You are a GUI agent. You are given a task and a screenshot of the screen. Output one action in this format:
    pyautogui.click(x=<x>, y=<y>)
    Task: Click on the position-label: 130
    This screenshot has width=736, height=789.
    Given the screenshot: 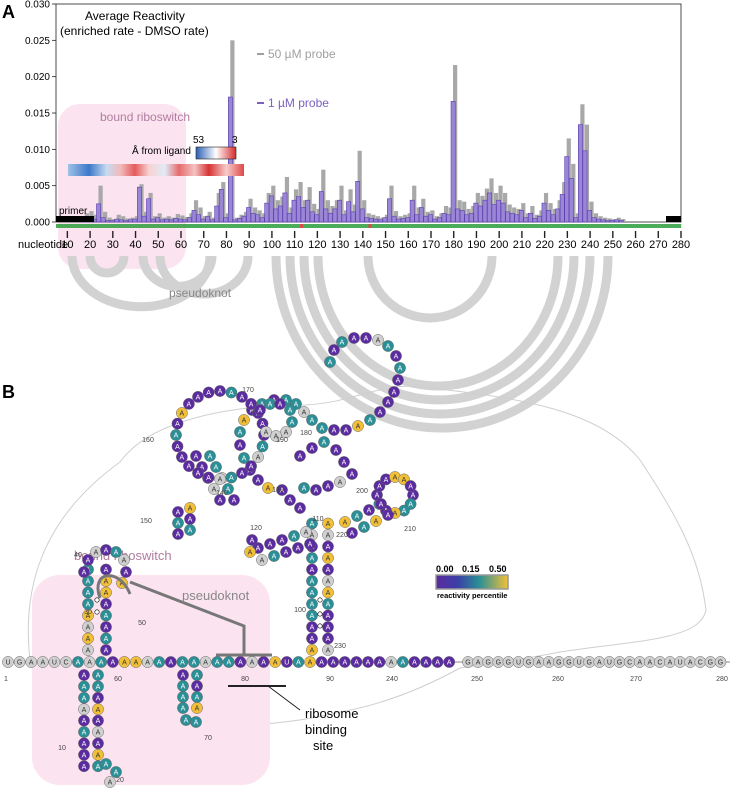 What is the action you would take?
    pyautogui.click(x=278, y=490)
    